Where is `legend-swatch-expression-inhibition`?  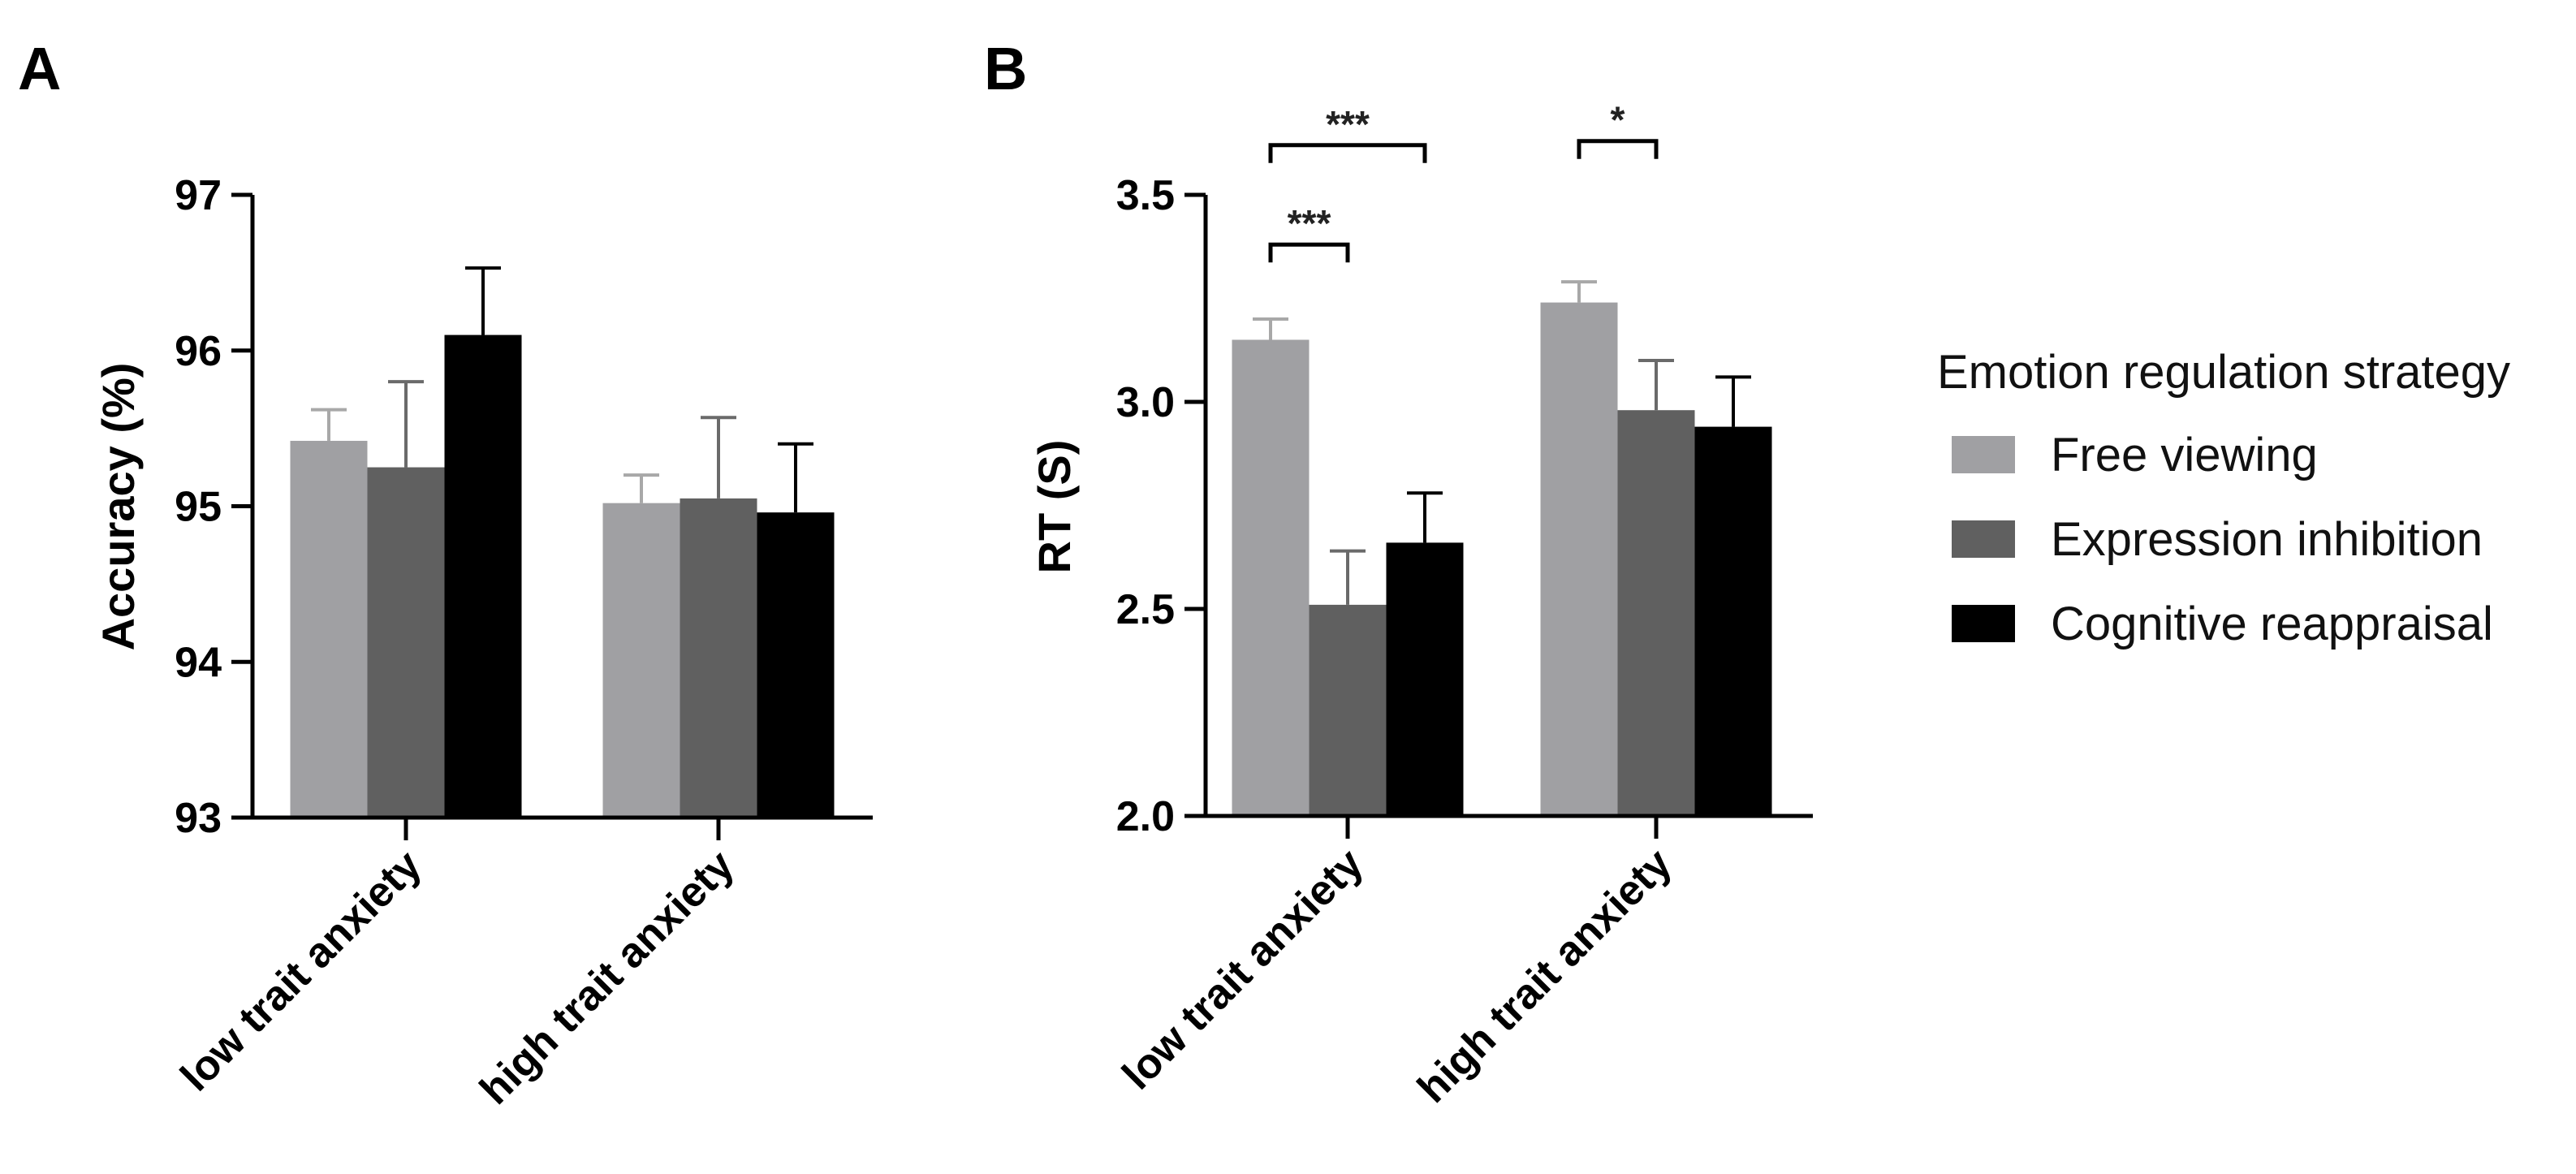 legend-swatch-expression-inhibition is located at coordinates (1983, 539).